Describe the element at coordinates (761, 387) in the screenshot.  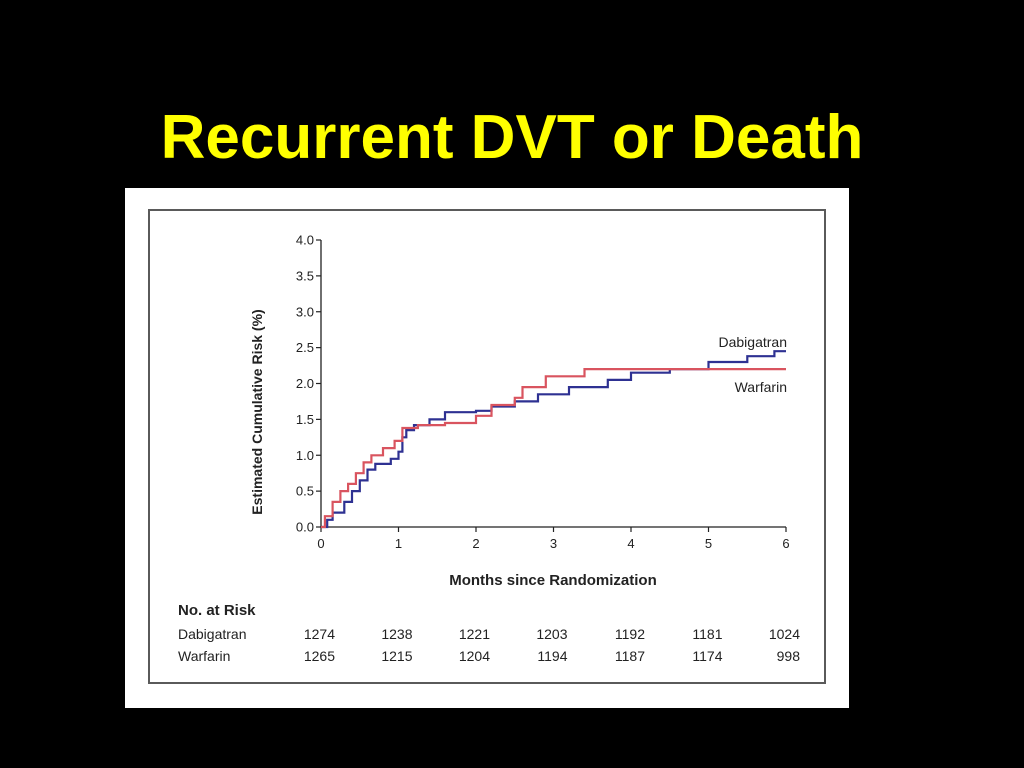
I see `series-label-warfarin: Warfarin` at that location.